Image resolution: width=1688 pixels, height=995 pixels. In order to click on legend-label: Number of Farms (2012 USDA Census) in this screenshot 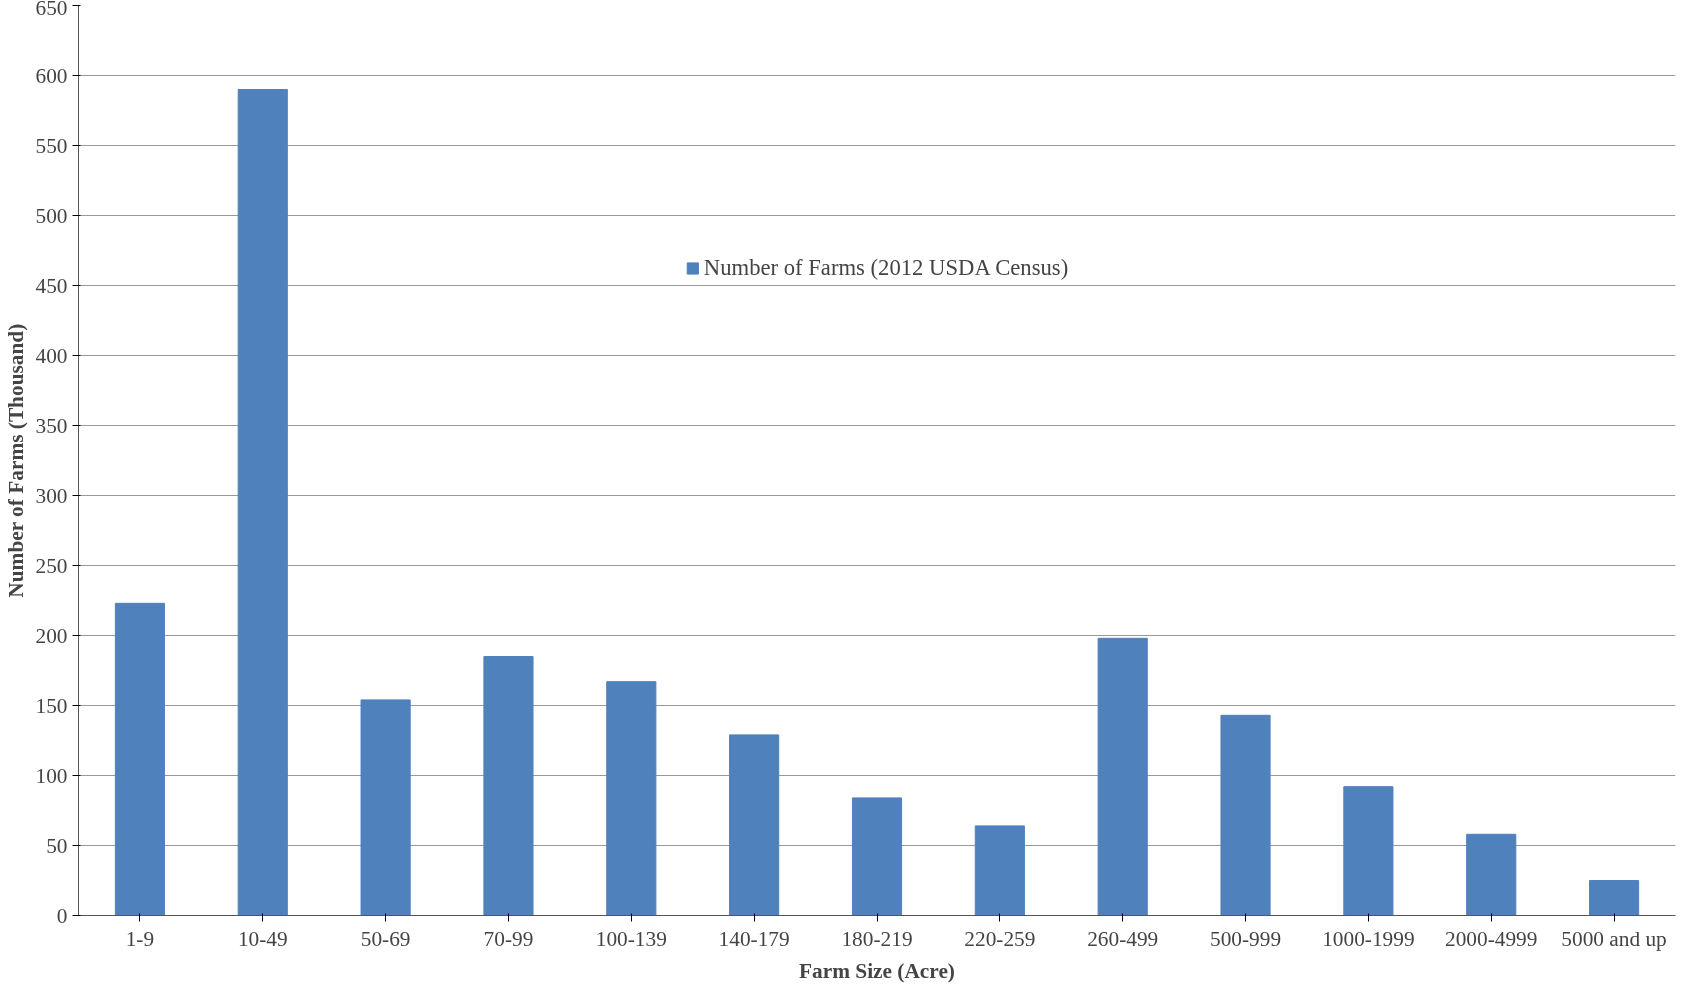, I will do `click(886, 268)`.